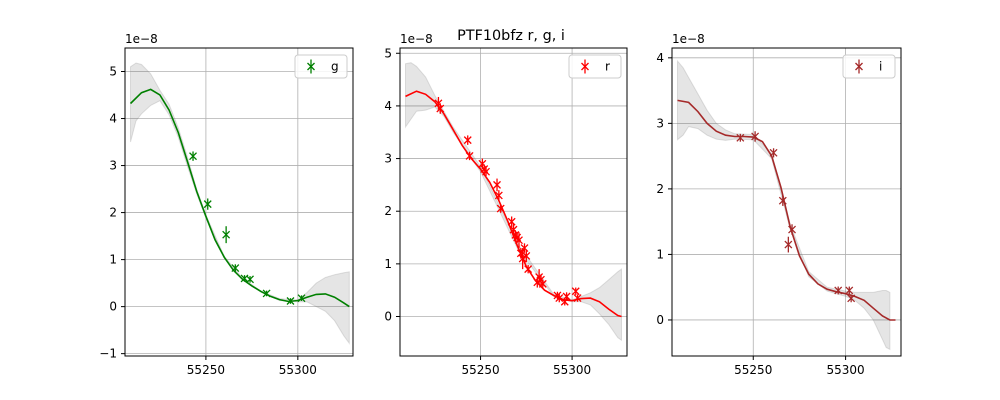 Image resolution: width=1000 pixels, height=400 pixels. What do you see at coordinates (880, 67) in the screenshot?
I see `legend-label: i` at bounding box center [880, 67].